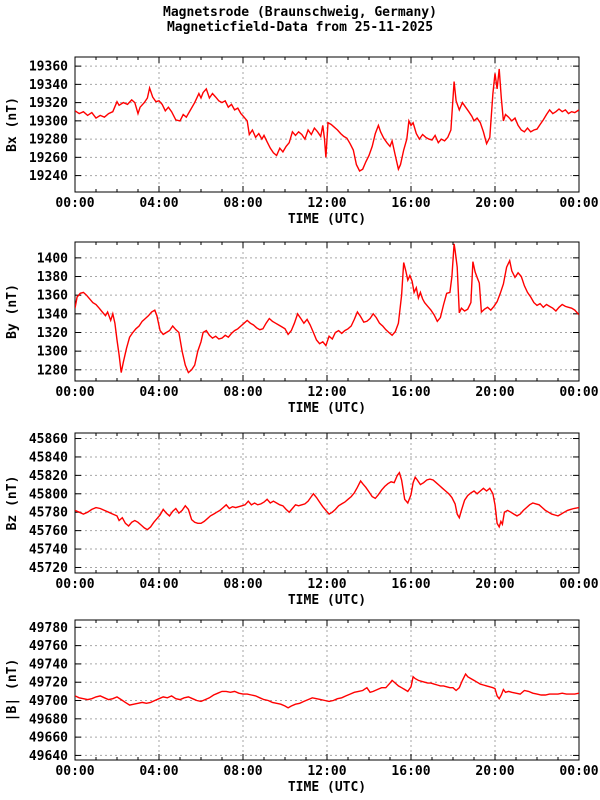  What do you see at coordinates (48, 531) in the screenshot?
I see `y-tick-label: 45760` at bounding box center [48, 531].